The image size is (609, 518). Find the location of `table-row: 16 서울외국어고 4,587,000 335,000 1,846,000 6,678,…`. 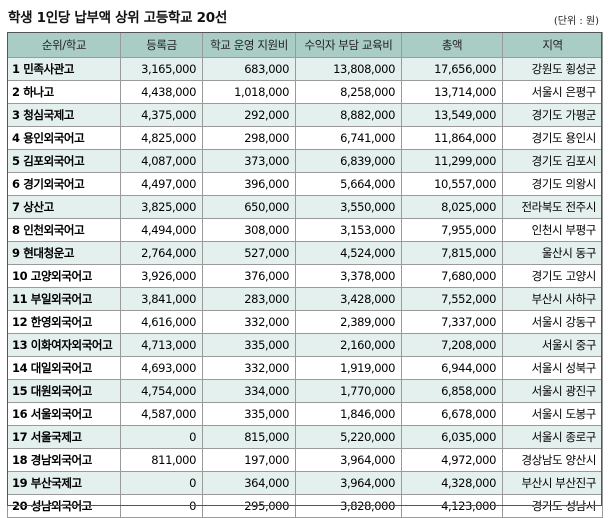

table-row: 16 서울외국어고 4,587,000 335,000 1,846,000 6,678,… is located at coordinates (305, 414).